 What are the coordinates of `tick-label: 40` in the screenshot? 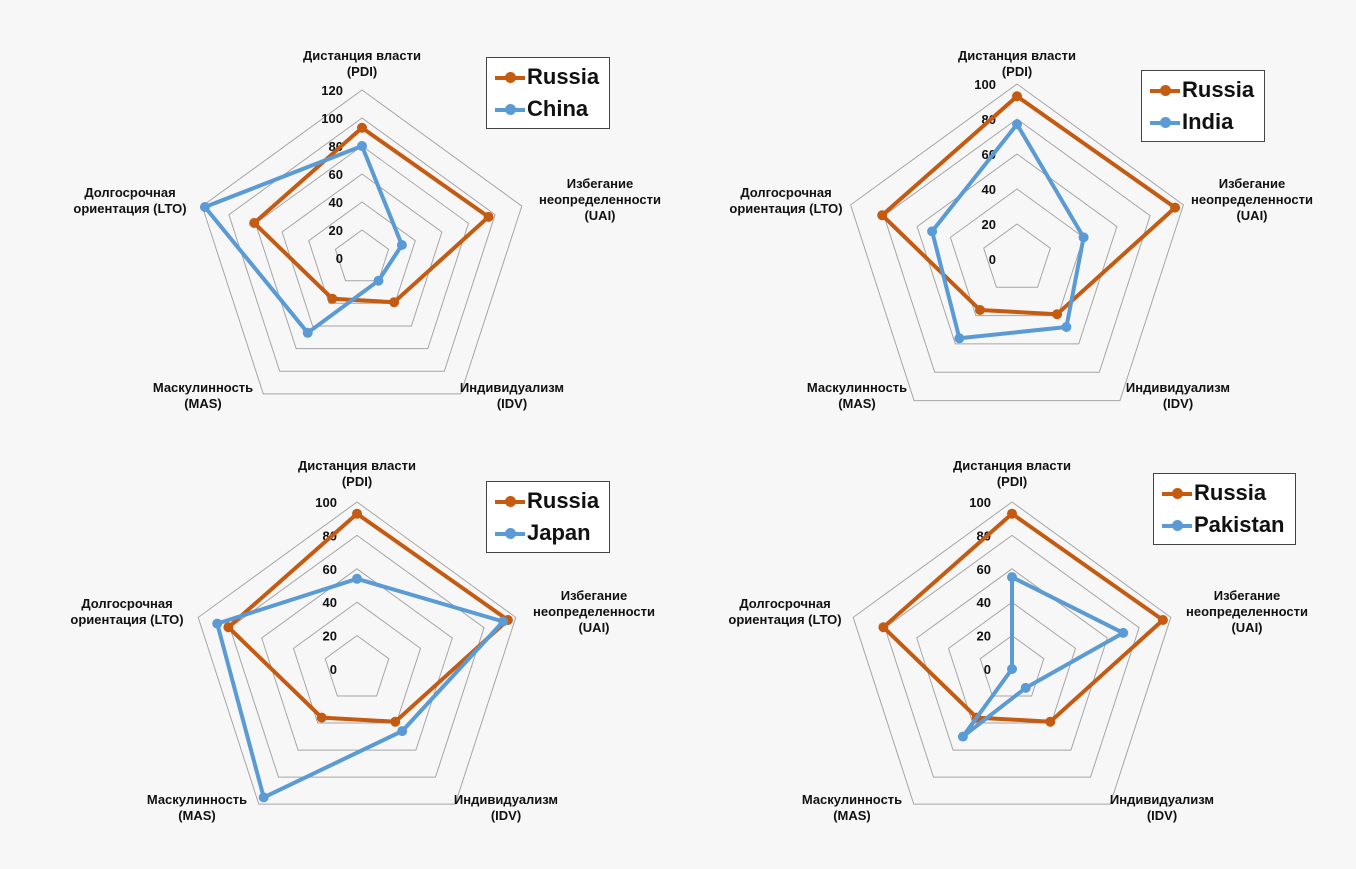 It's located at (336, 202).